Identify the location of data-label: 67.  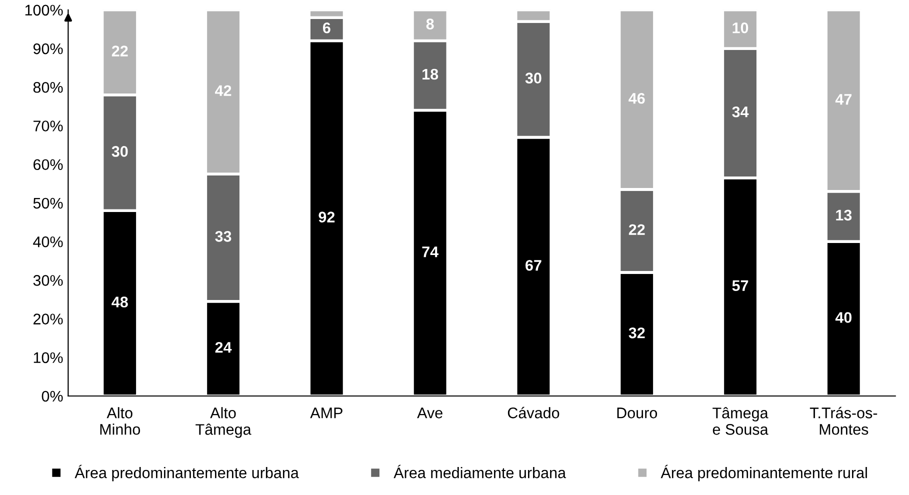
(534, 265).